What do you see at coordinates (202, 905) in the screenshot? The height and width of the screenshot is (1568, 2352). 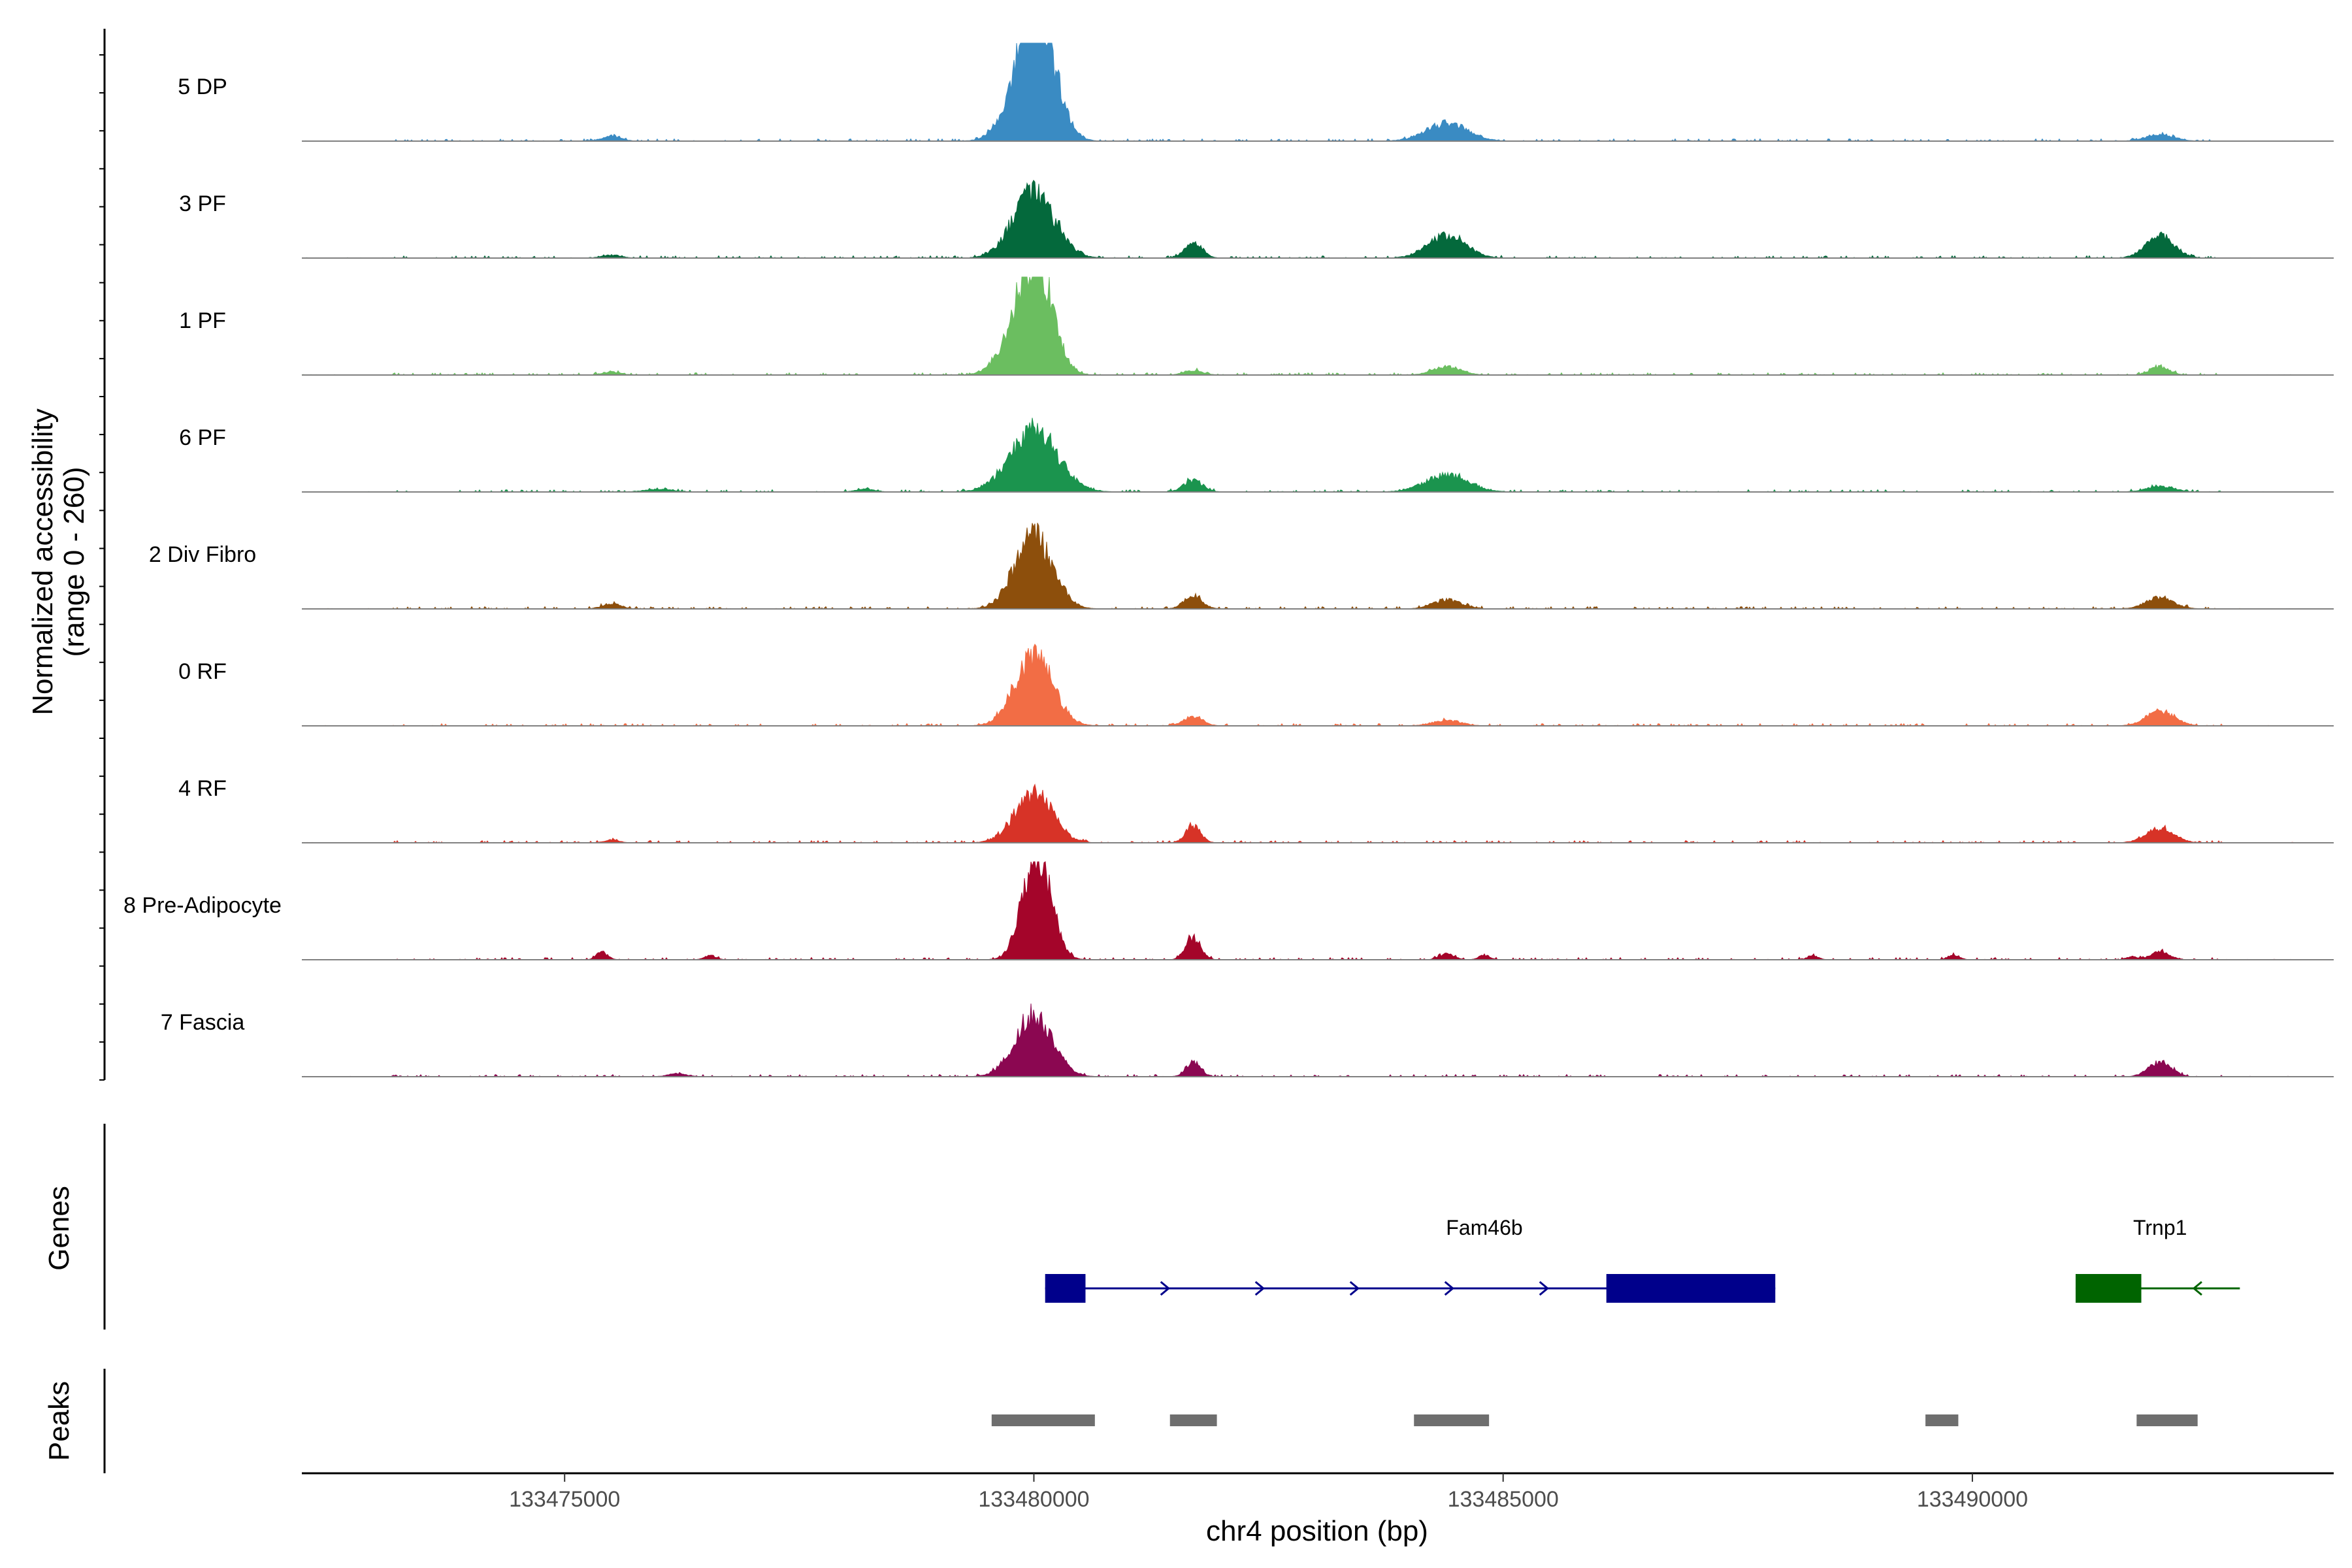 I see `track-label: 8 Pre-Adipocyte` at bounding box center [202, 905].